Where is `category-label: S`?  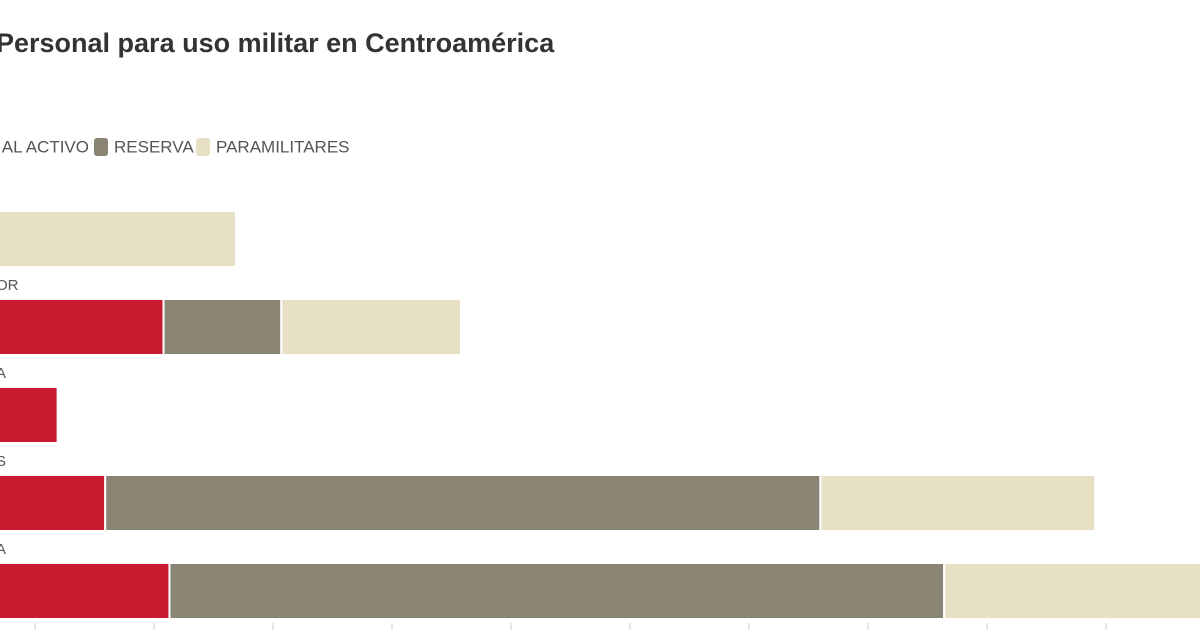 category-label: S is located at coordinates (3, 461).